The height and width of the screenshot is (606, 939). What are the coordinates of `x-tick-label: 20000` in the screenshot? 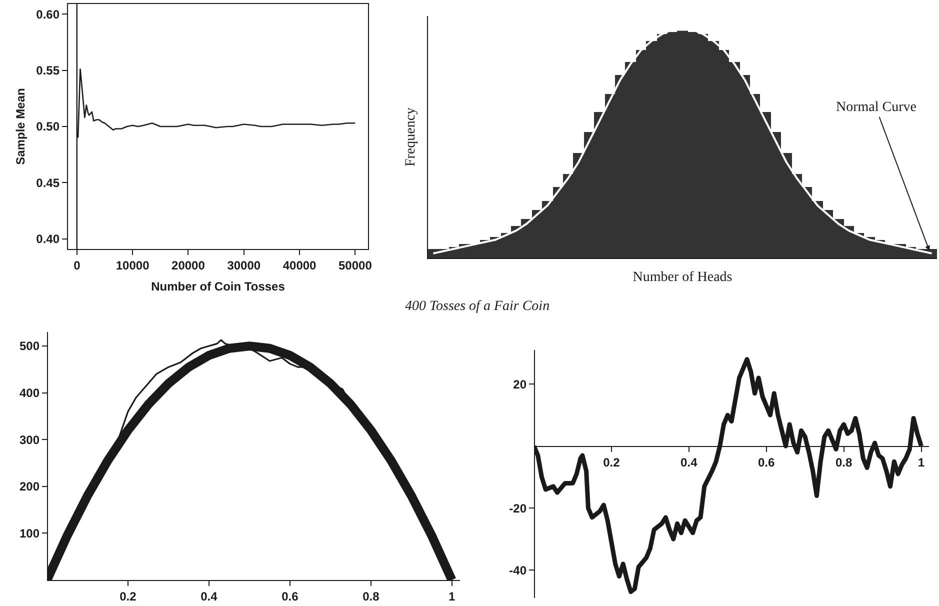 It's located at (189, 265).